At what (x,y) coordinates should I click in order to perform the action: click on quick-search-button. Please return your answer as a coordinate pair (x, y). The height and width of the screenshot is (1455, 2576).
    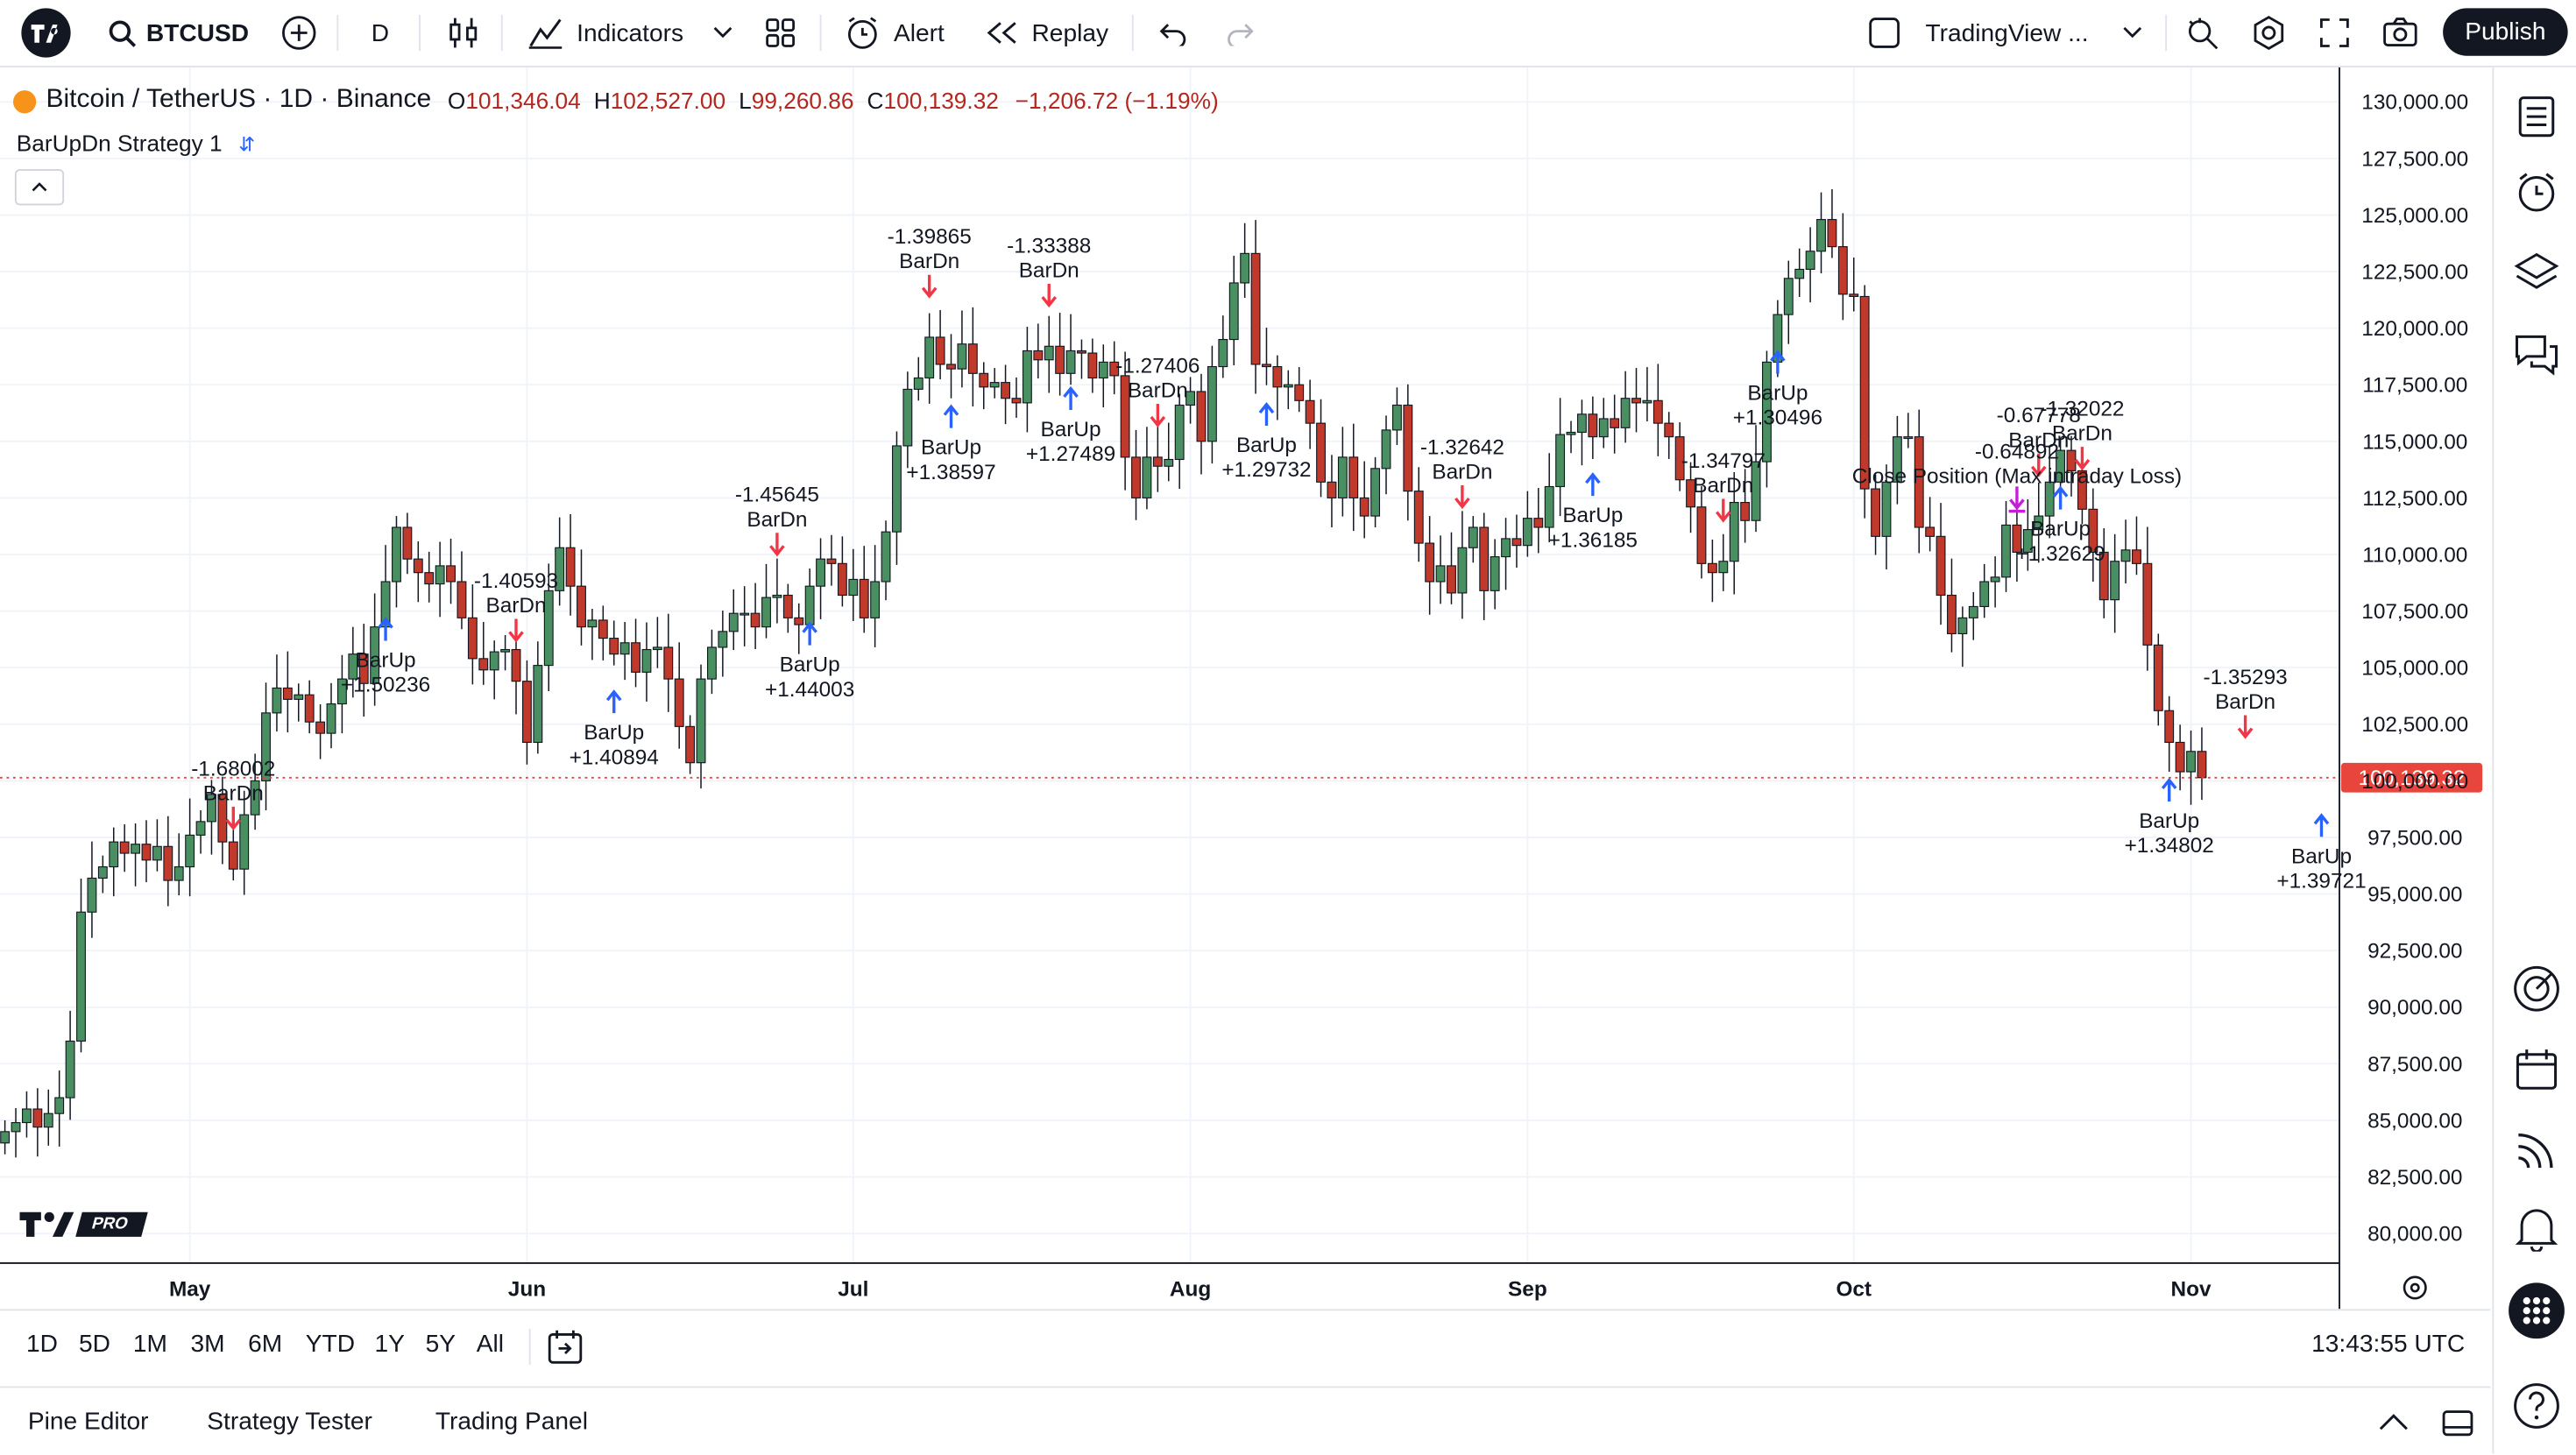
    Looking at the image, I should click on (2203, 33).